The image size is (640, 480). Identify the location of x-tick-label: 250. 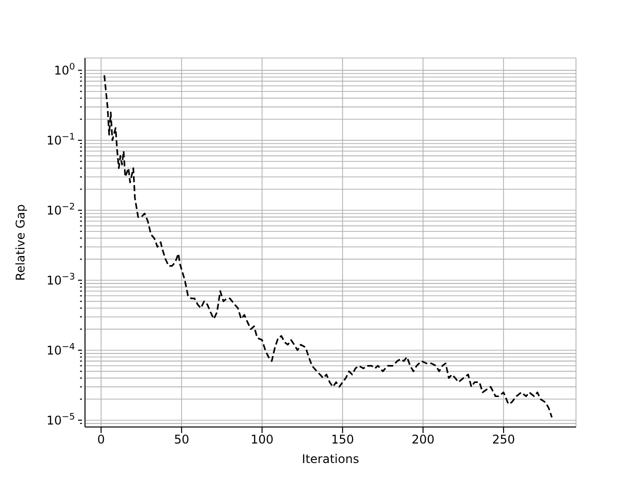
(504, 439).